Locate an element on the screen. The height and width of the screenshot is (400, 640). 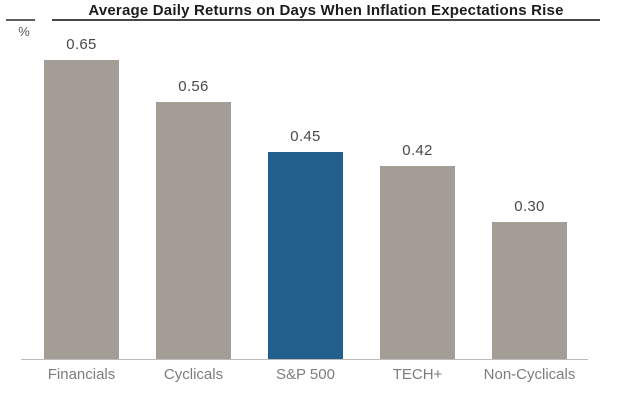
bar-tech- is located at coordinates (417, 263).